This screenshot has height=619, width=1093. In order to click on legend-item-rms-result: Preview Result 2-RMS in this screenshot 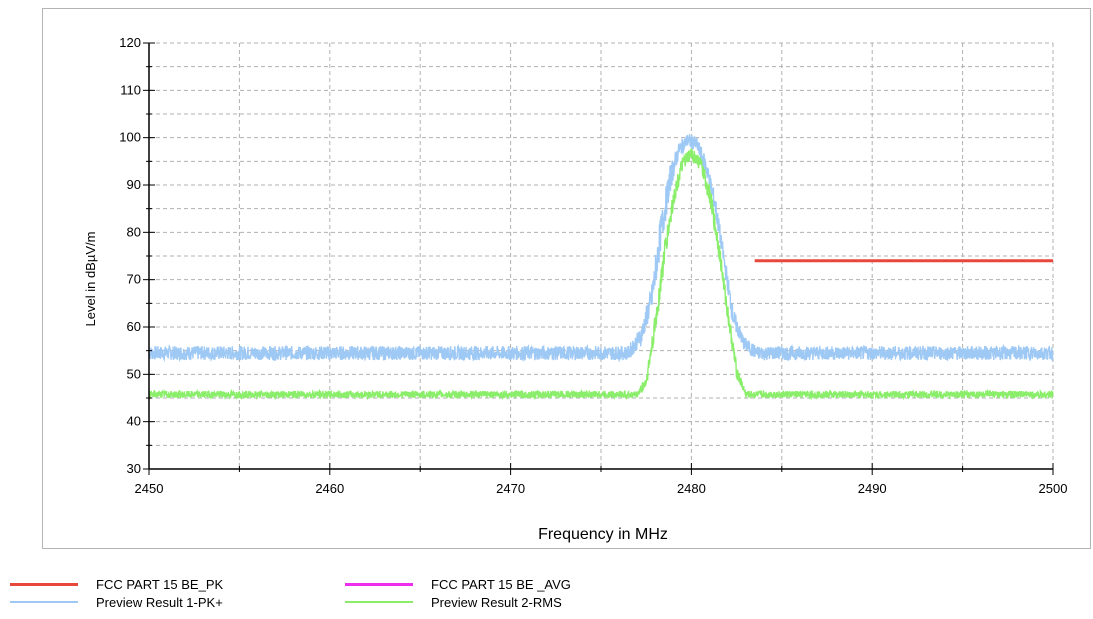, I will do `click(453, 602)`.